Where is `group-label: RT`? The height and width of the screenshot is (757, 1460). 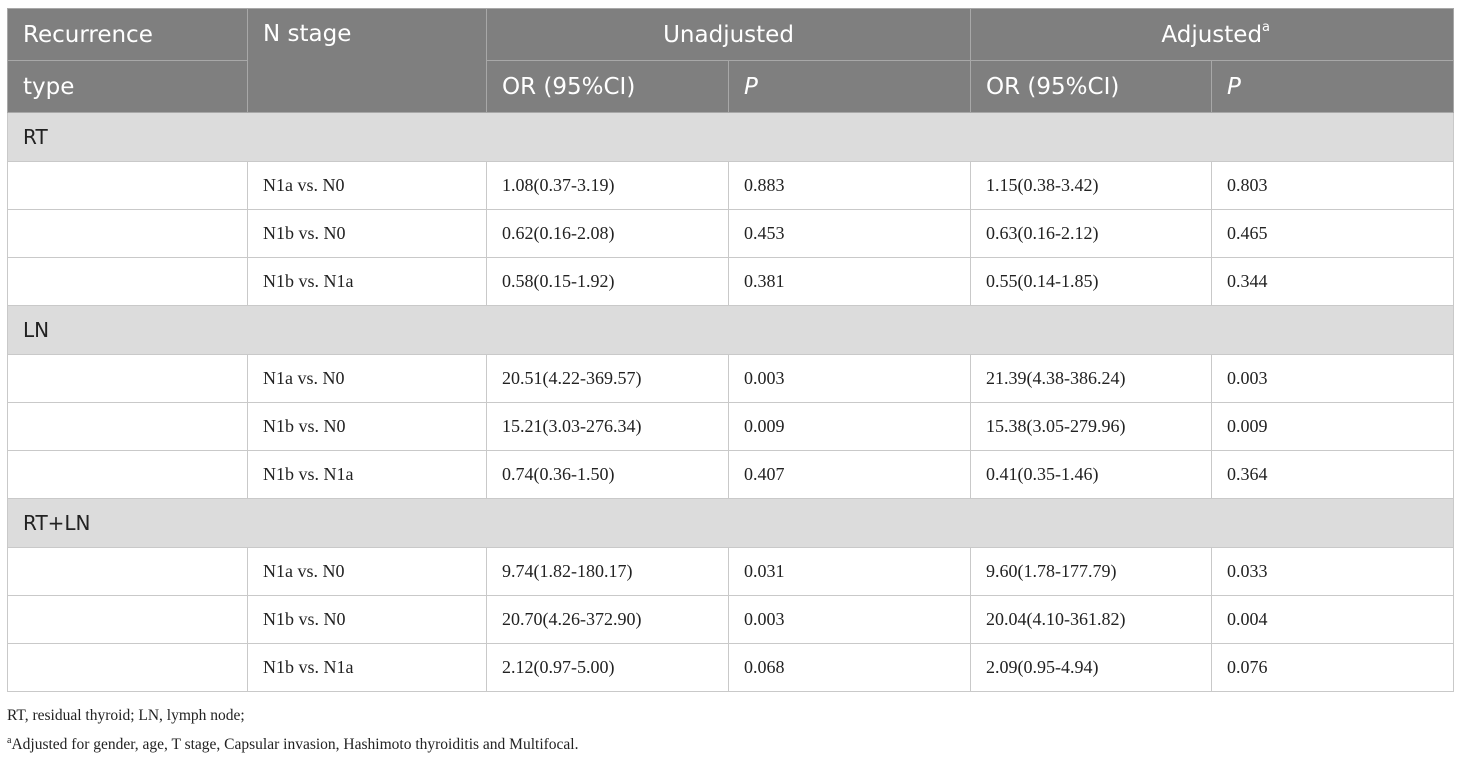 group-label: RT is located at coordinates (730, 137).